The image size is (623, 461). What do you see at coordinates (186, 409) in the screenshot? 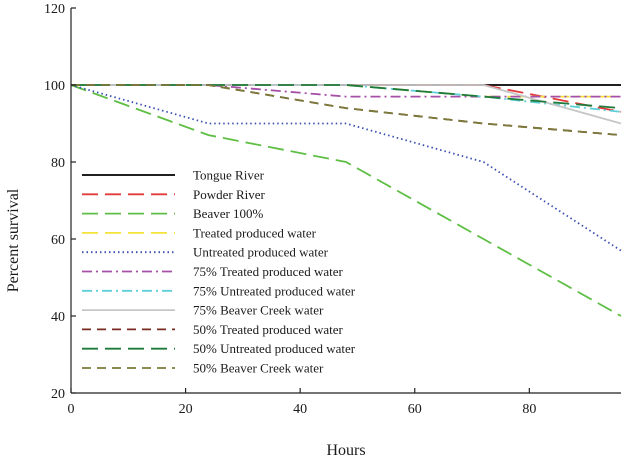
I see `x-tick-label-20: 20` at bounding box center [186, 409].